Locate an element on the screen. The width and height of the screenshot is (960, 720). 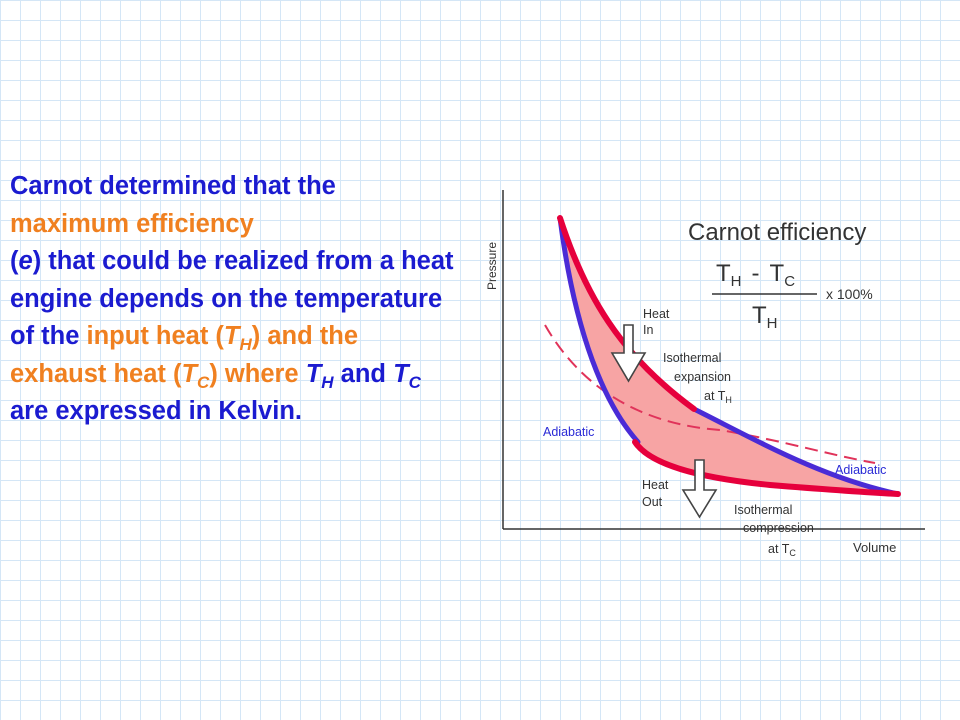
isothermal-compression-label-3: at TC is located at coordinates (782, 550).